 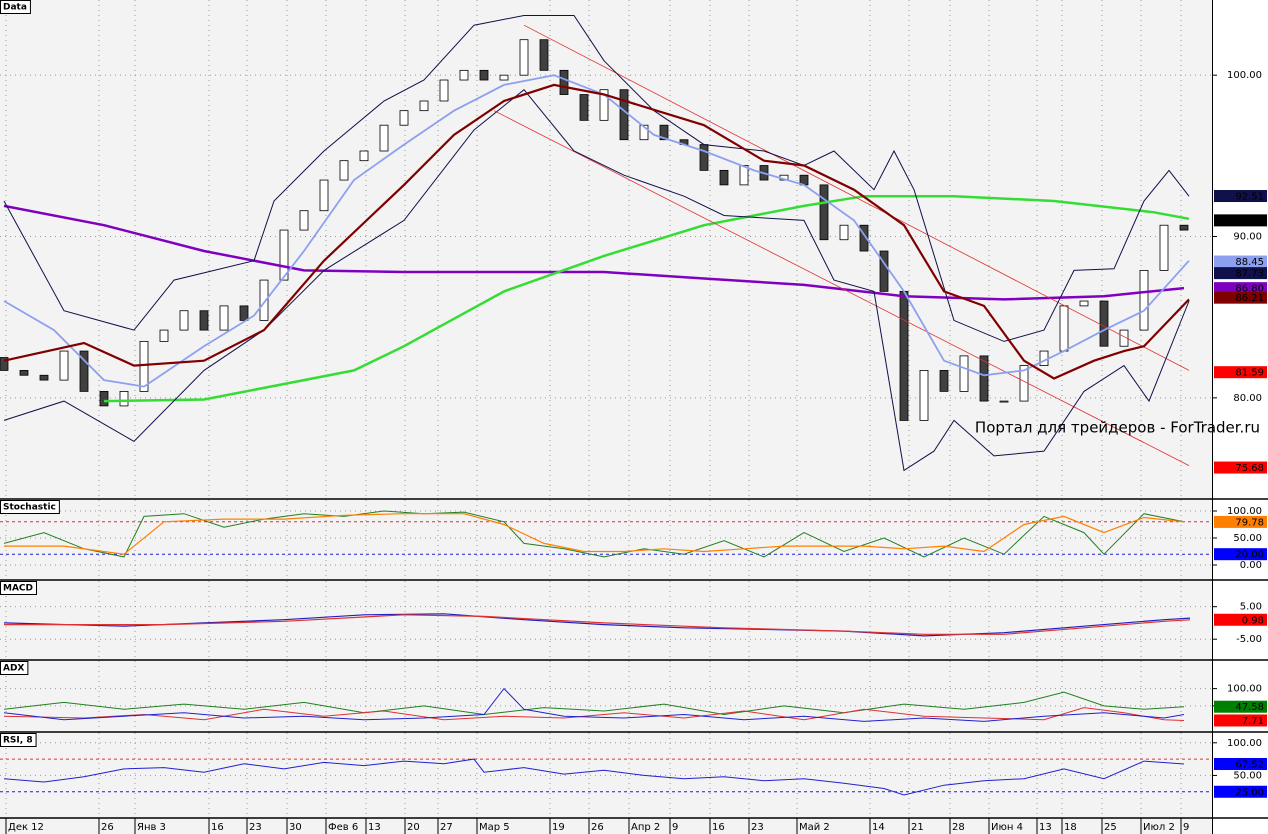 I want to click on panel-title: Stochastic, so click(x=29, y=508).